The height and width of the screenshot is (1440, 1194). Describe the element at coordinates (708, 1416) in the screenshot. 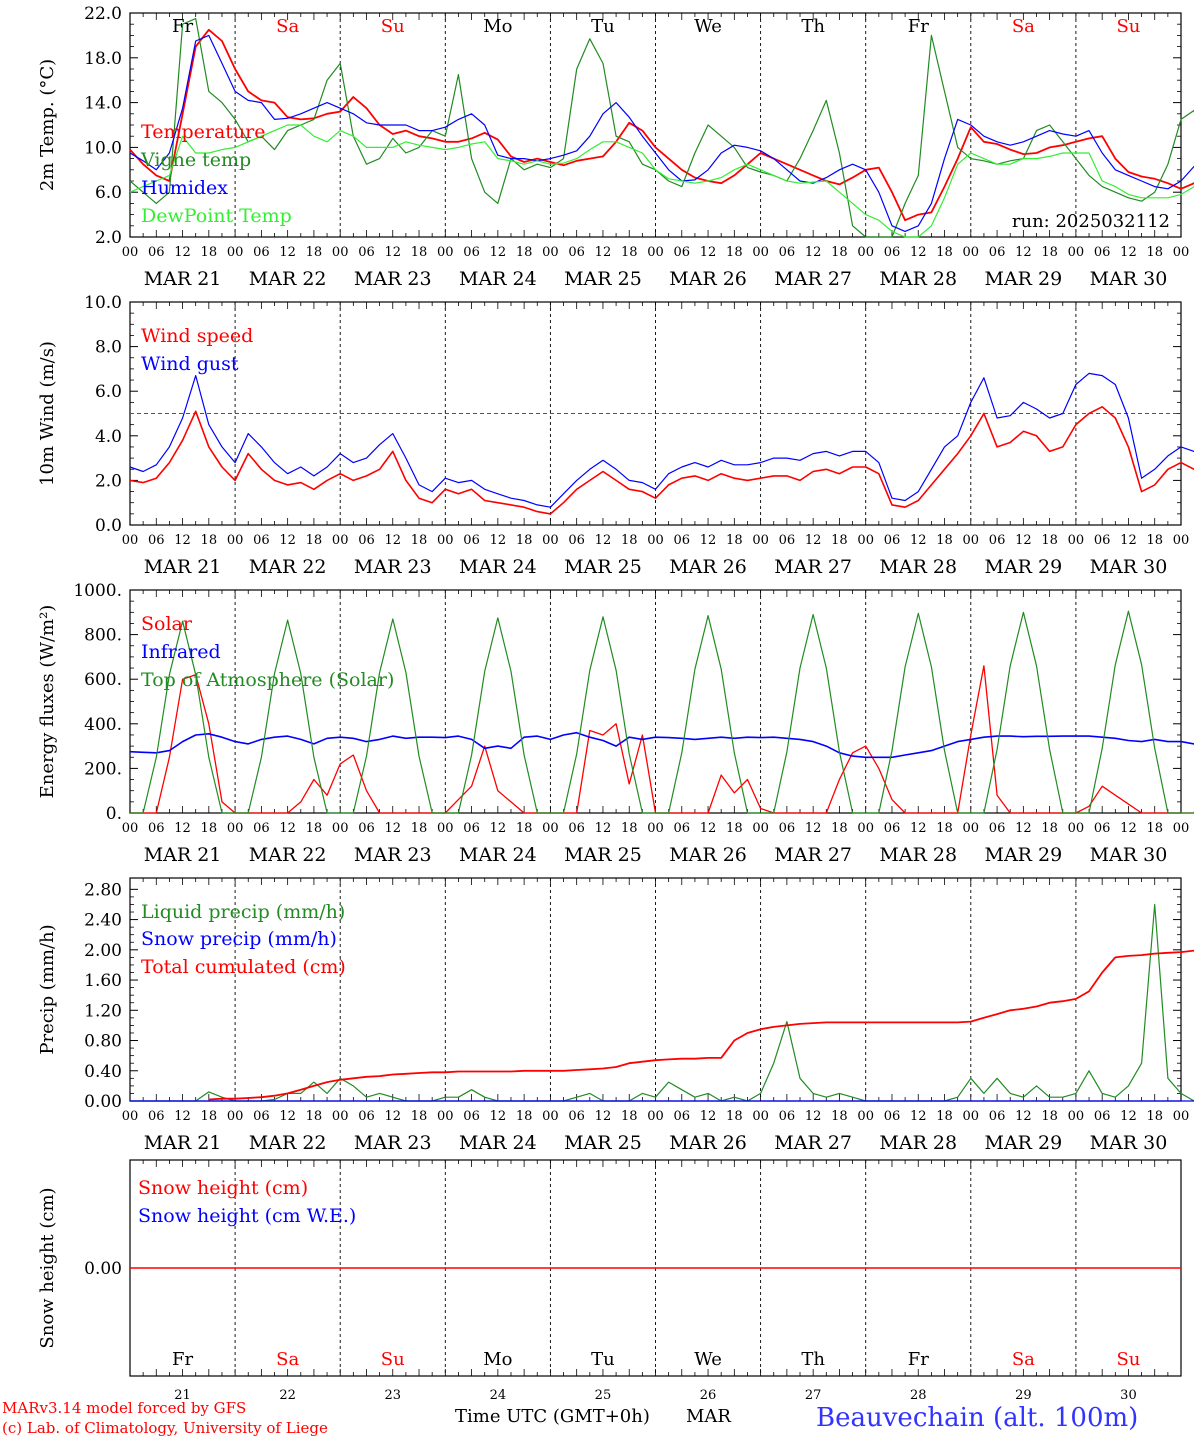

I see `month-label: MAR` at that location.